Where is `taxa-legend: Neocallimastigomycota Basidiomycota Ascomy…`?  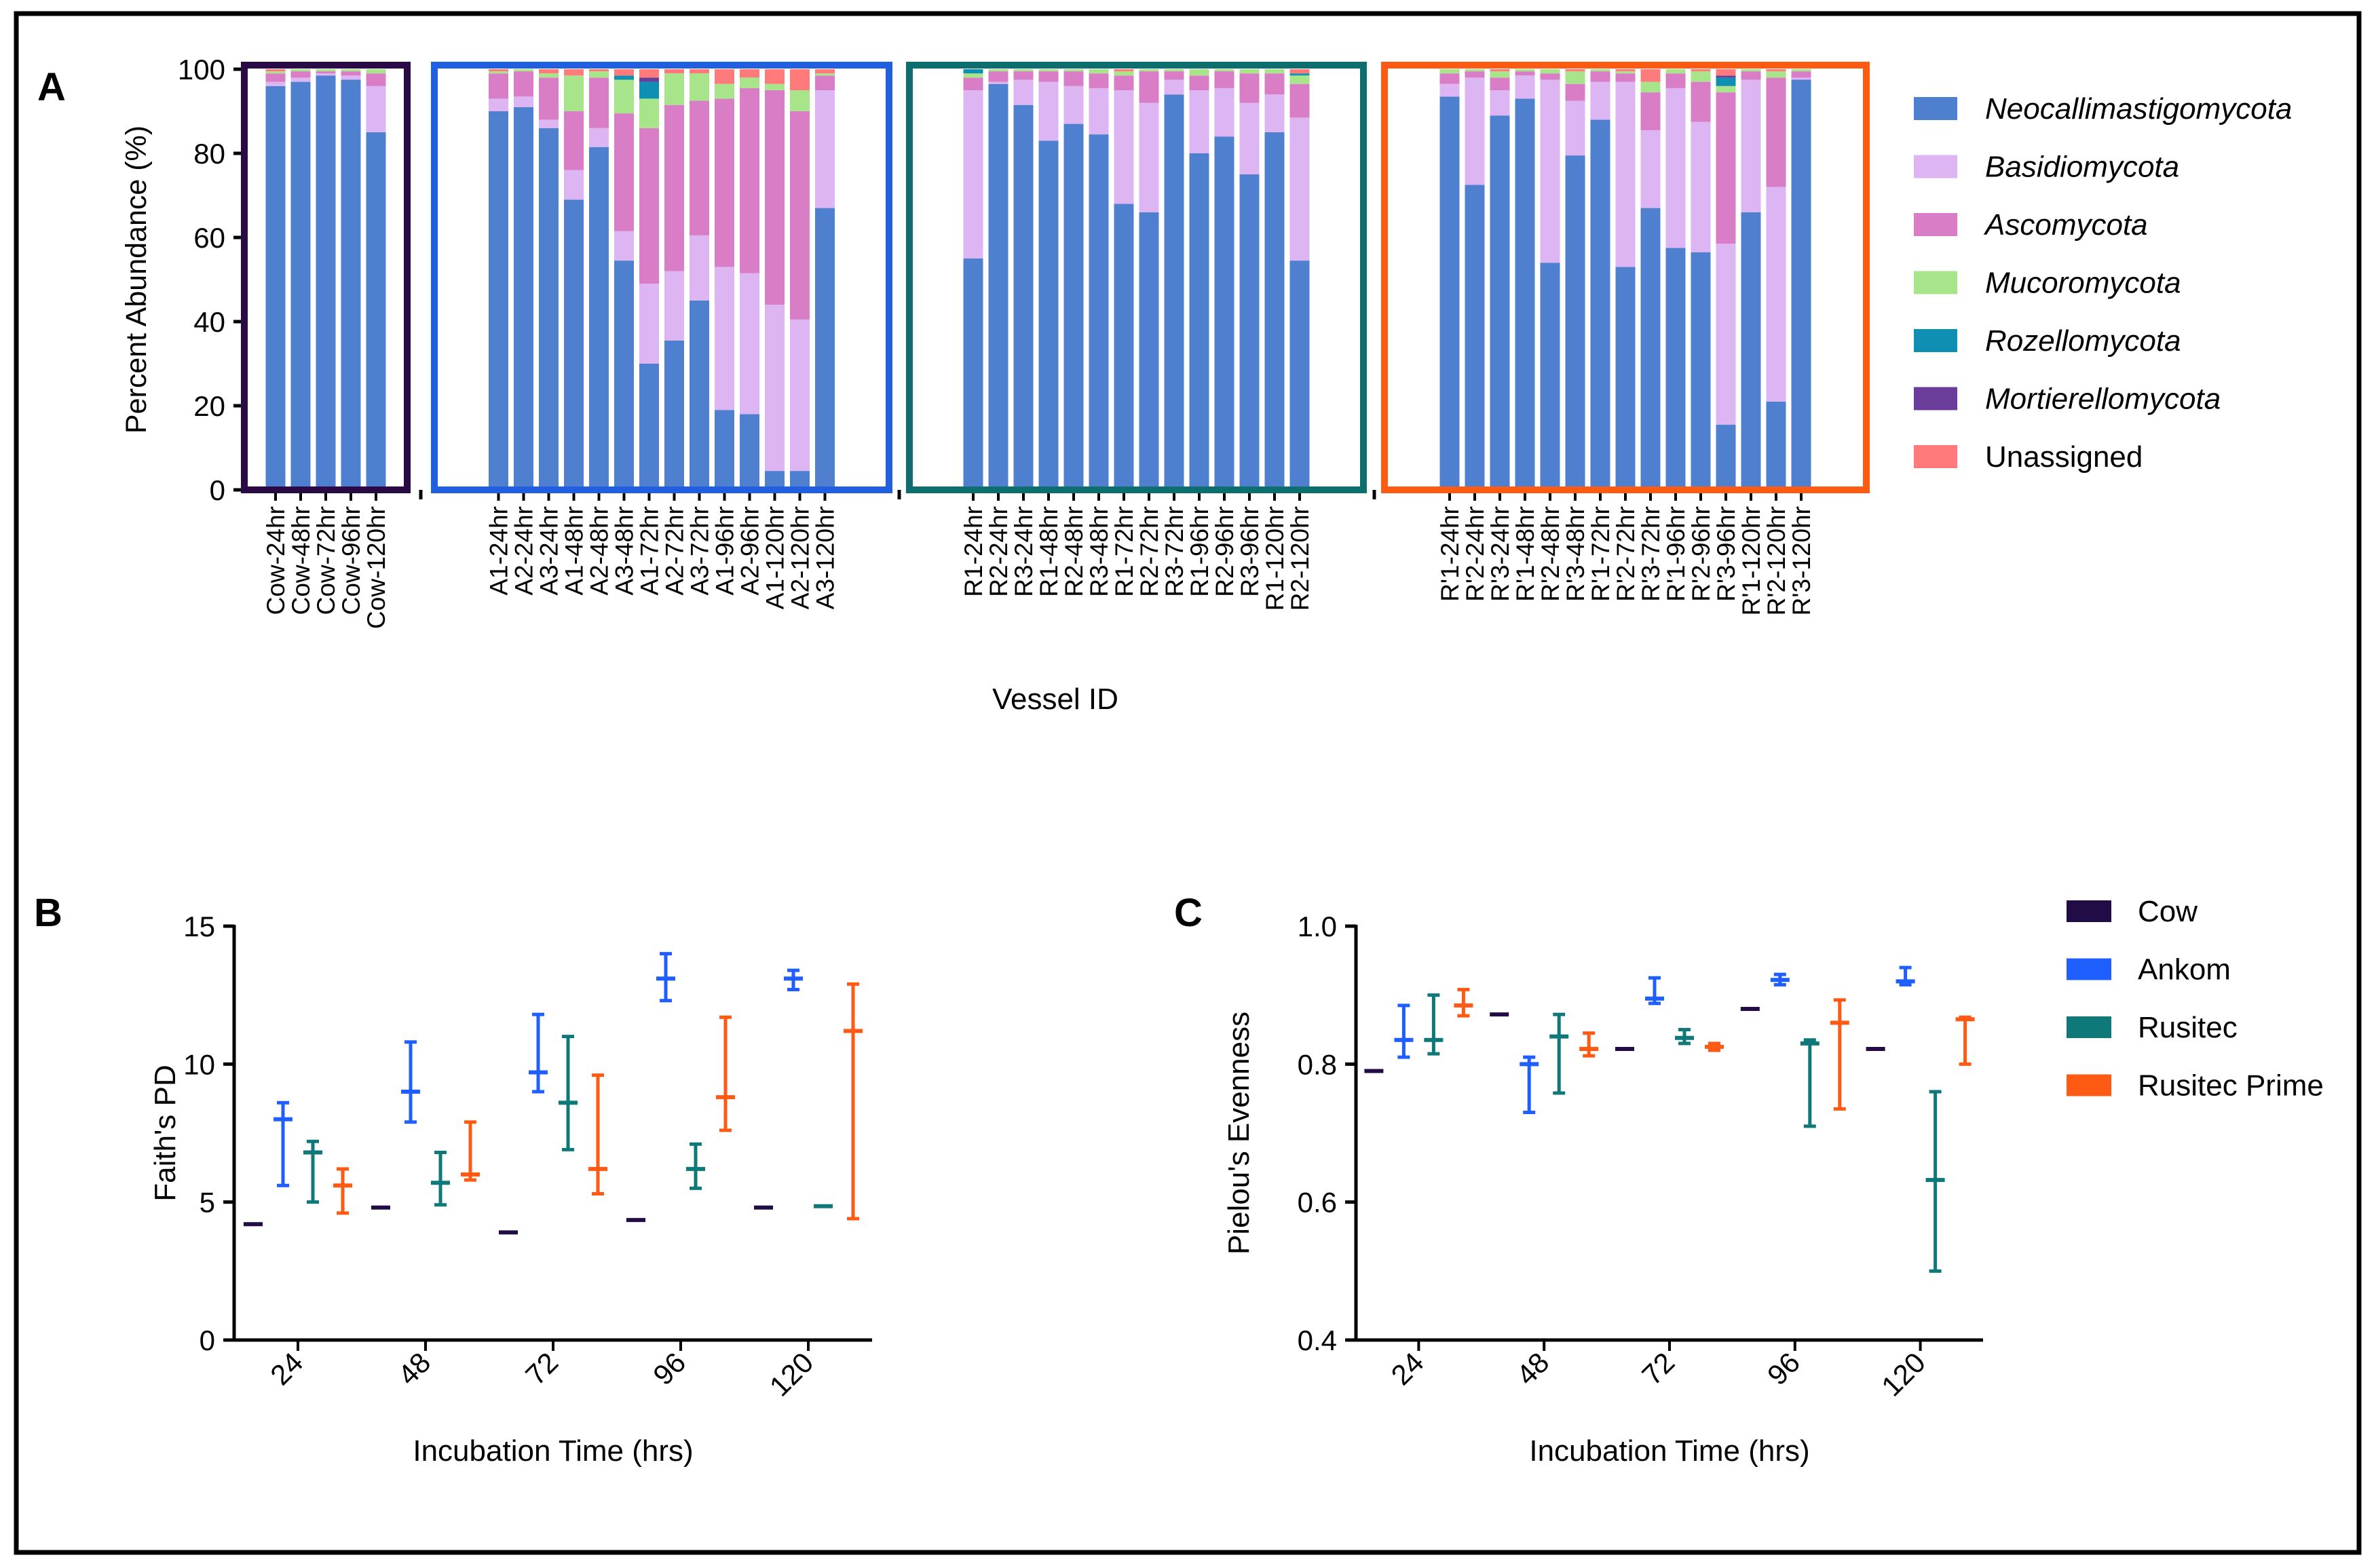 taxa-legend: Neocallimastigomycota Basidiomycota Ascomy… is located at coordinates (2103, 283).